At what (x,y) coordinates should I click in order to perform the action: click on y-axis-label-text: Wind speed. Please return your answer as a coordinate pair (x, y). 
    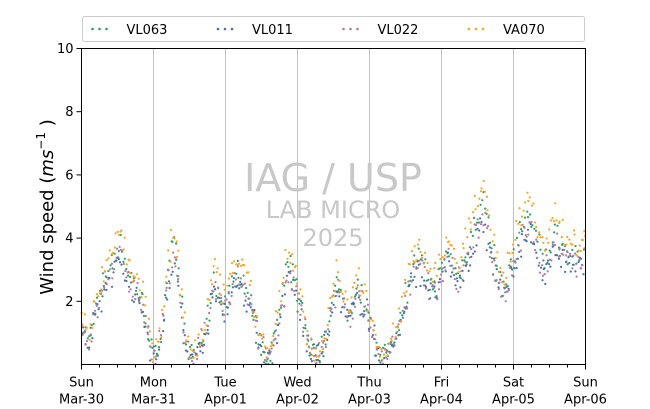
    Looking at the image, I should click on (47, 241).